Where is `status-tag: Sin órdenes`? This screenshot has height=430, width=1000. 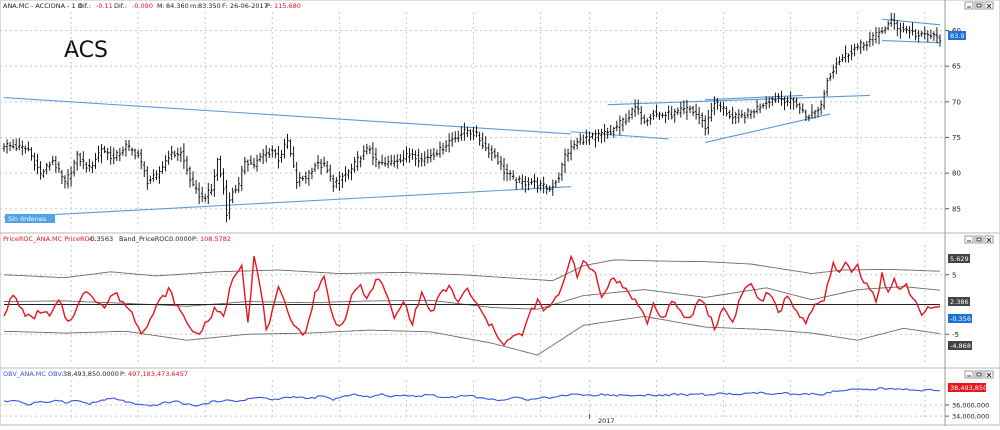 status-tag: Sin órdenes is located at coordinates (30, 218).